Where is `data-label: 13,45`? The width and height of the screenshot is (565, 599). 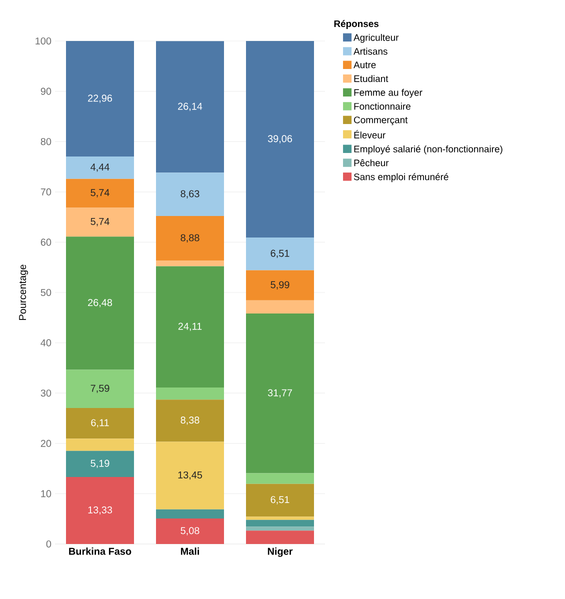
data-label: 13,45 is located at coordinates (190, 475).